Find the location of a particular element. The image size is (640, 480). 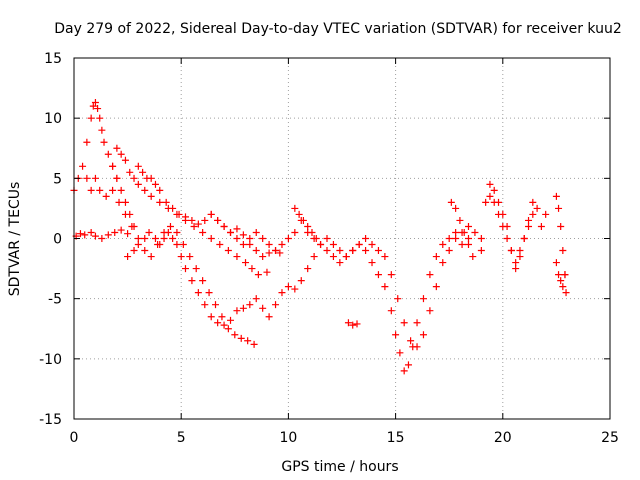

y-tick-label: -10 is located at coordinates (50, 360).